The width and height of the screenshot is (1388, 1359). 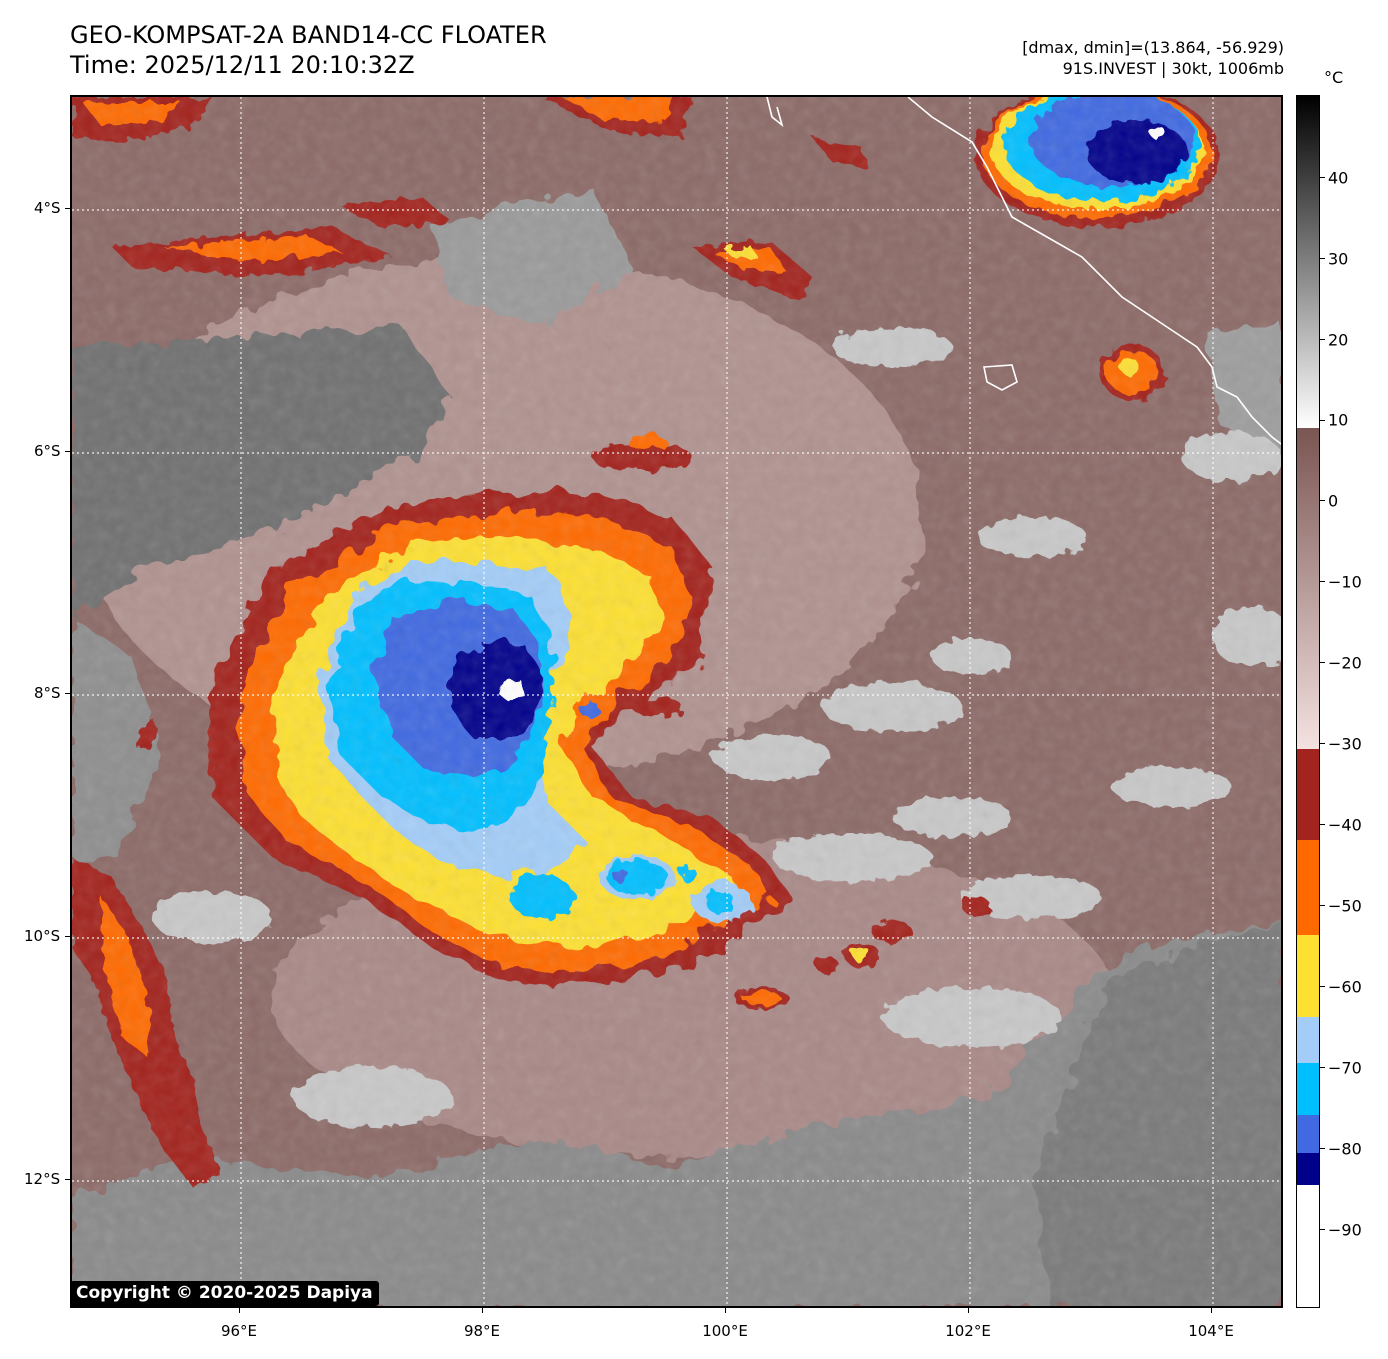 What do you see at coordinates (224, 1293) in the screenshot?
I see `copyright-badge: Copyright © 2020-2025 Dapiya` at bounding box center [224, 1293].